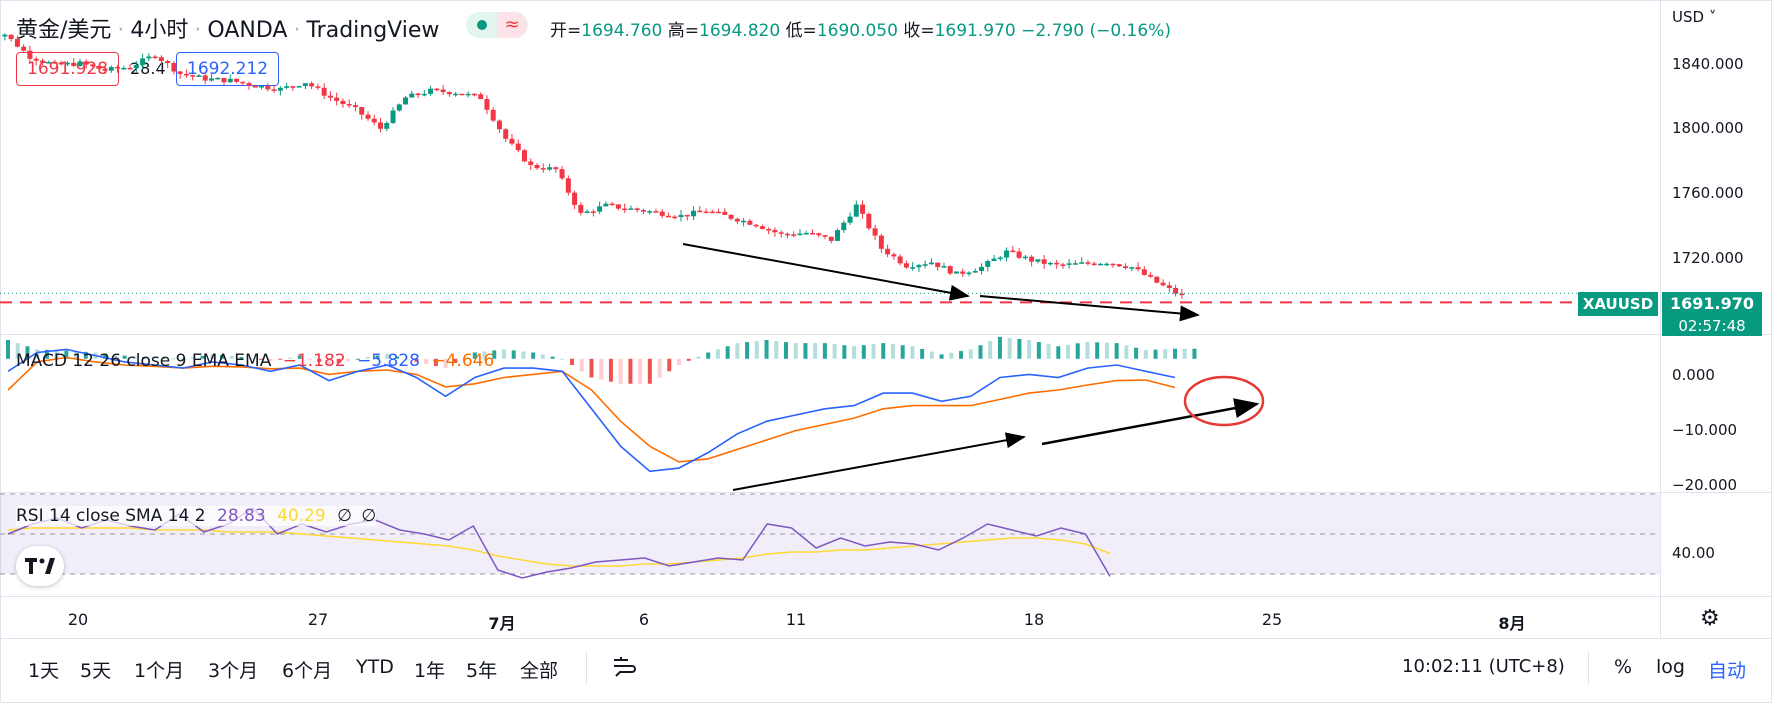 The image size is (1772, 703). Describe the element at coordinates (228, 30) in the screenshot. I see `symbol-title: 黄金/美元 · 4小时 · OANDA · TradingView` at that location.